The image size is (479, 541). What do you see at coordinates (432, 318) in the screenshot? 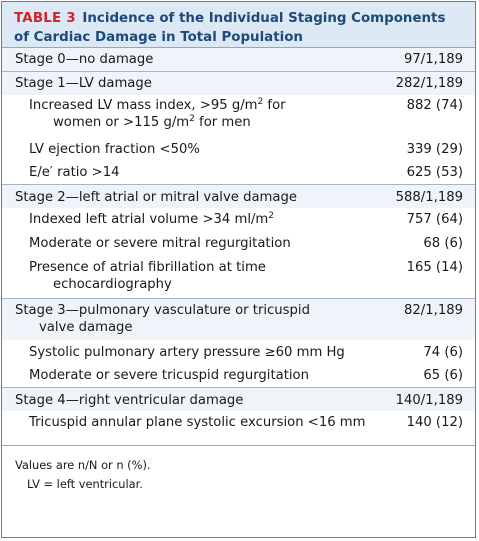
I see `row-value: 82/1,189` at bounding box center [432, 318].